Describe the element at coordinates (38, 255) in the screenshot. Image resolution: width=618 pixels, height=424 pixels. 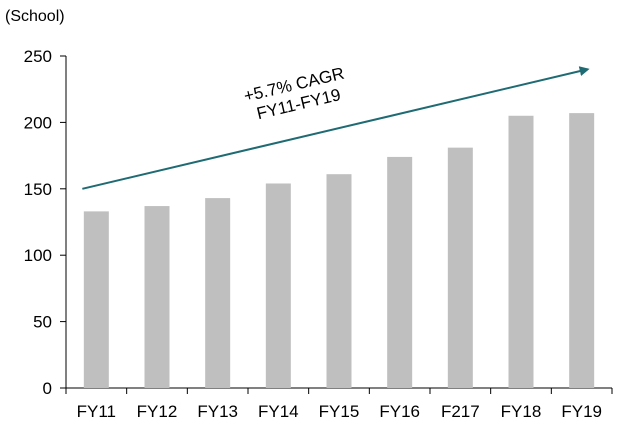
I see `y-tick-label: 100` at that location.